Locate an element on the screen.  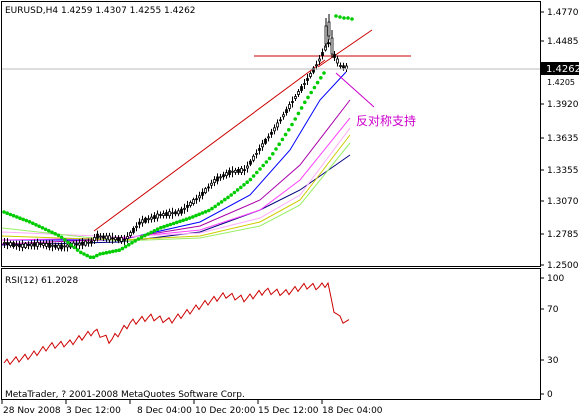
current-price-label: 1.4262 is located at coordinates (563, 69).